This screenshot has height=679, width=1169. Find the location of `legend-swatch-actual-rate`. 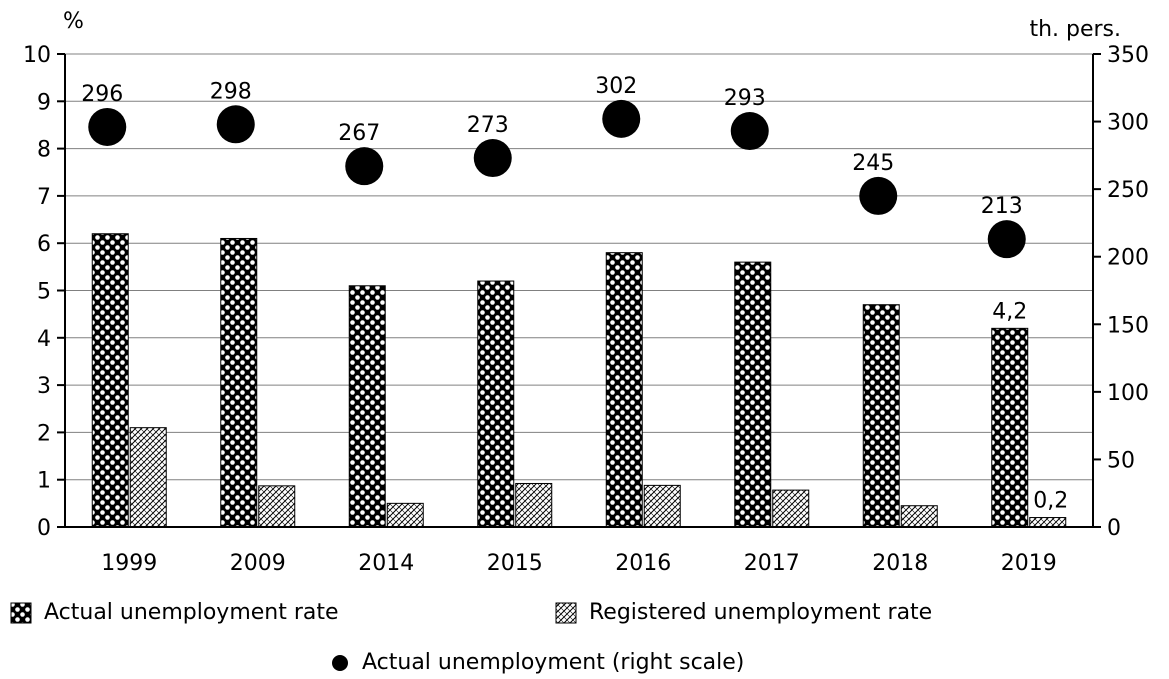

legend-swatch-actual-rate is located at coordinates (21, 612).